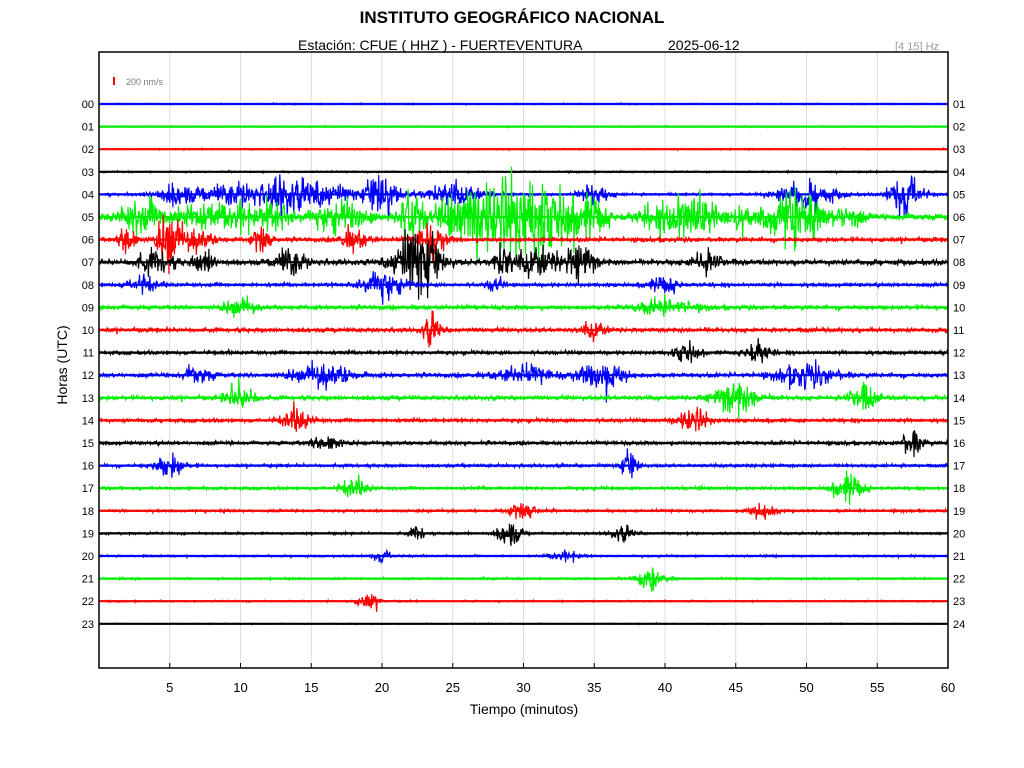 This screenshot has width=1024, height=768. I want to click on hour-label-right-12: 12, so click(959, 354).